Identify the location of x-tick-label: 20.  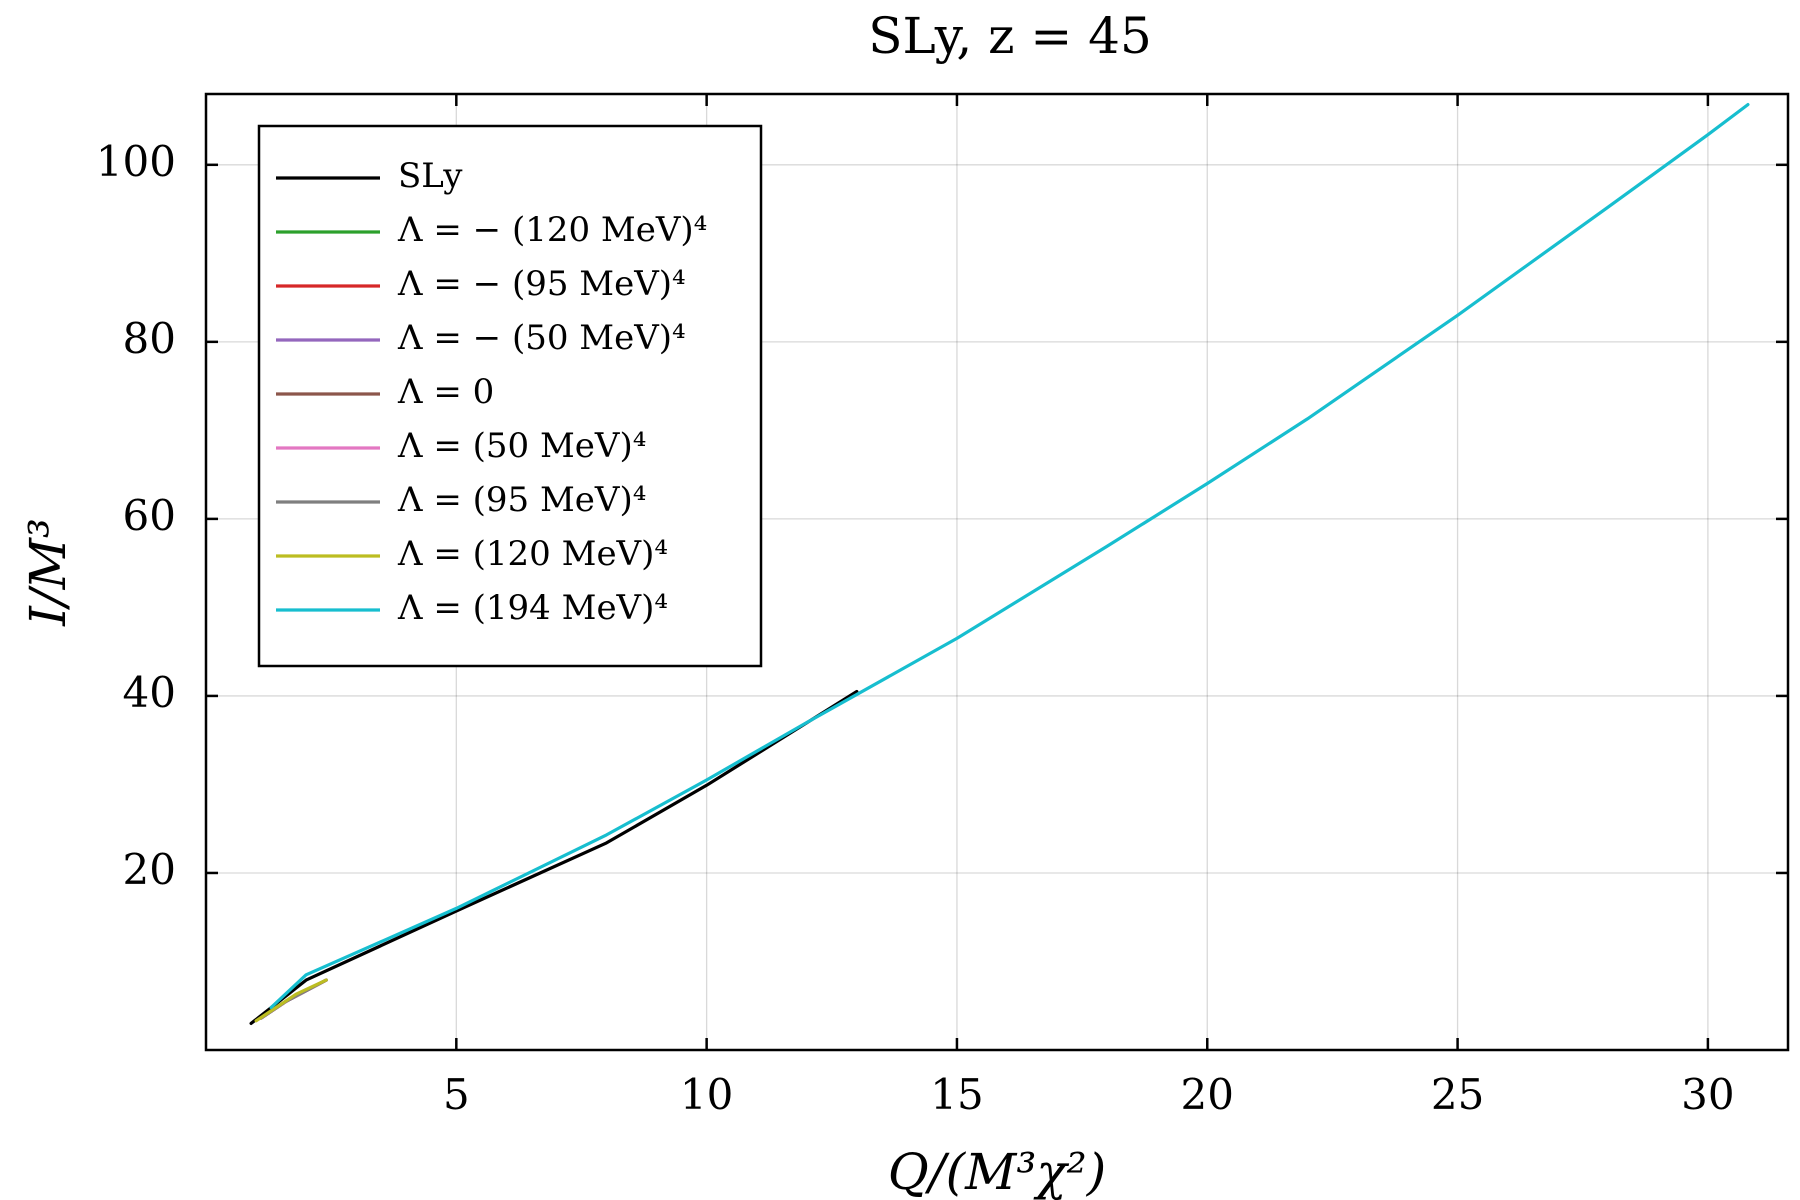
(1207, 1094).